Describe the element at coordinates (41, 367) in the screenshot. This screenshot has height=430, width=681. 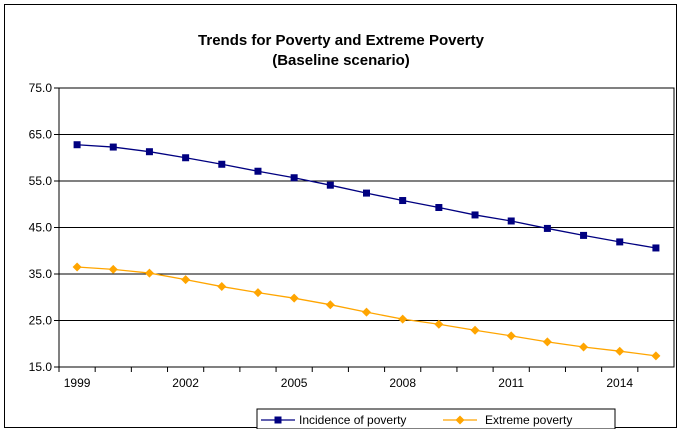
I see `y-tick-label: 15.0` at that location.